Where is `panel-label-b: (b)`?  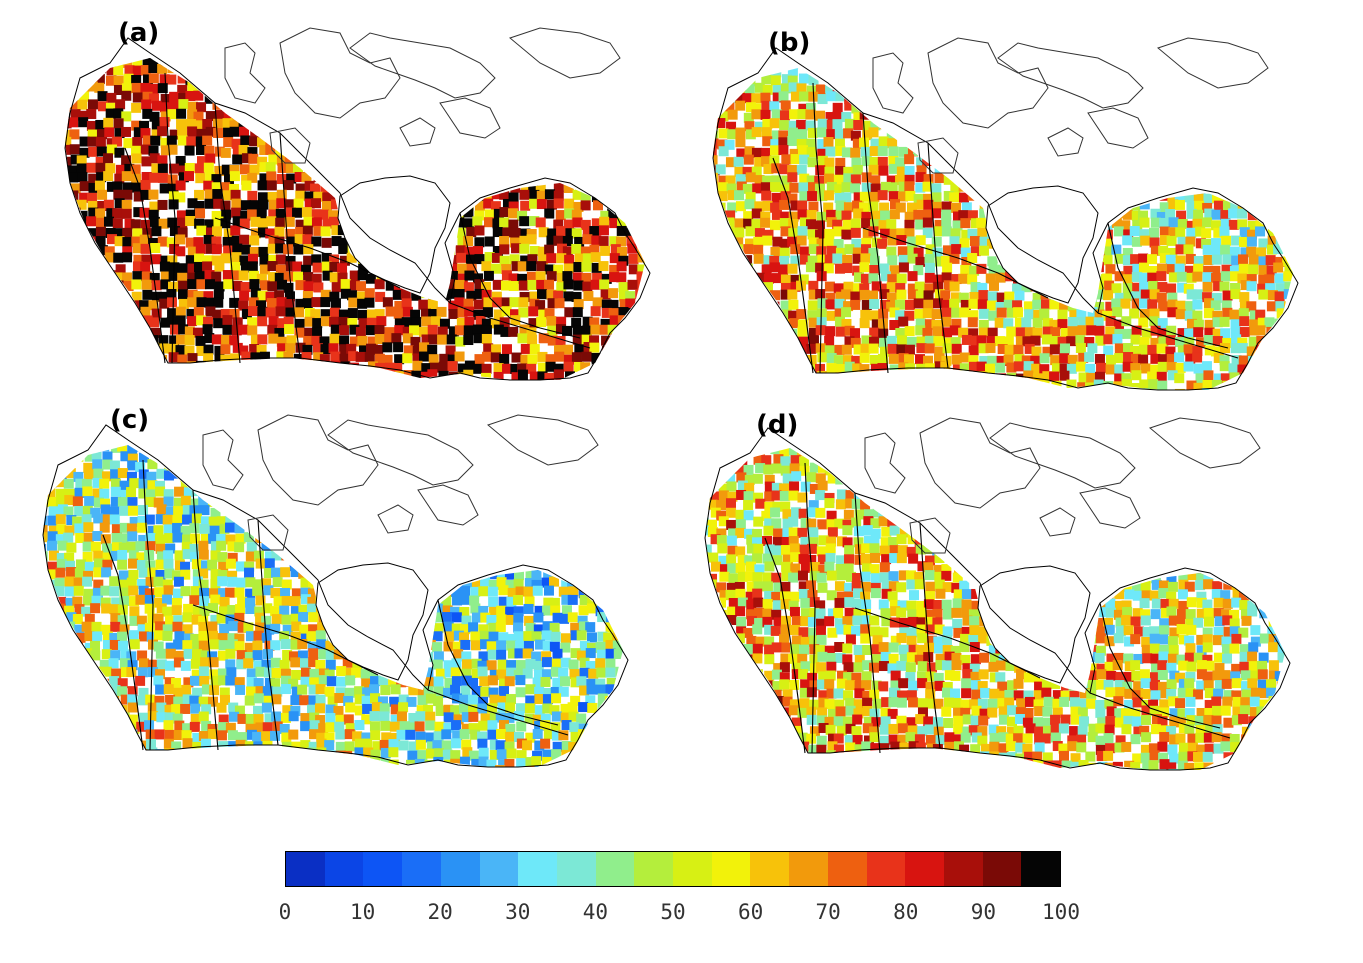
panel-label-b: (b) is located at coordinates (789, 43).